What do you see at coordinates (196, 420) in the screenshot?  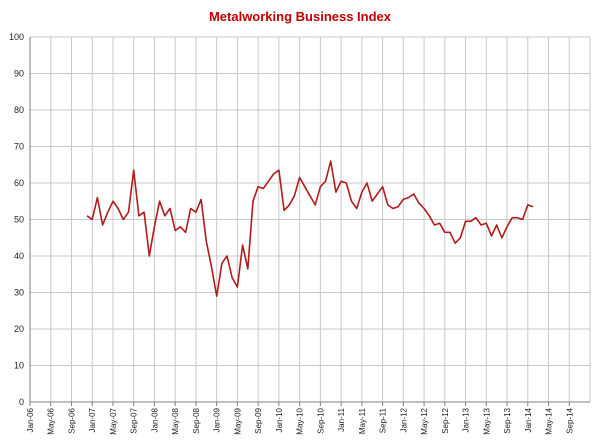 I see `x-tick-label: Sep-08` at bounding box center [196, 420].